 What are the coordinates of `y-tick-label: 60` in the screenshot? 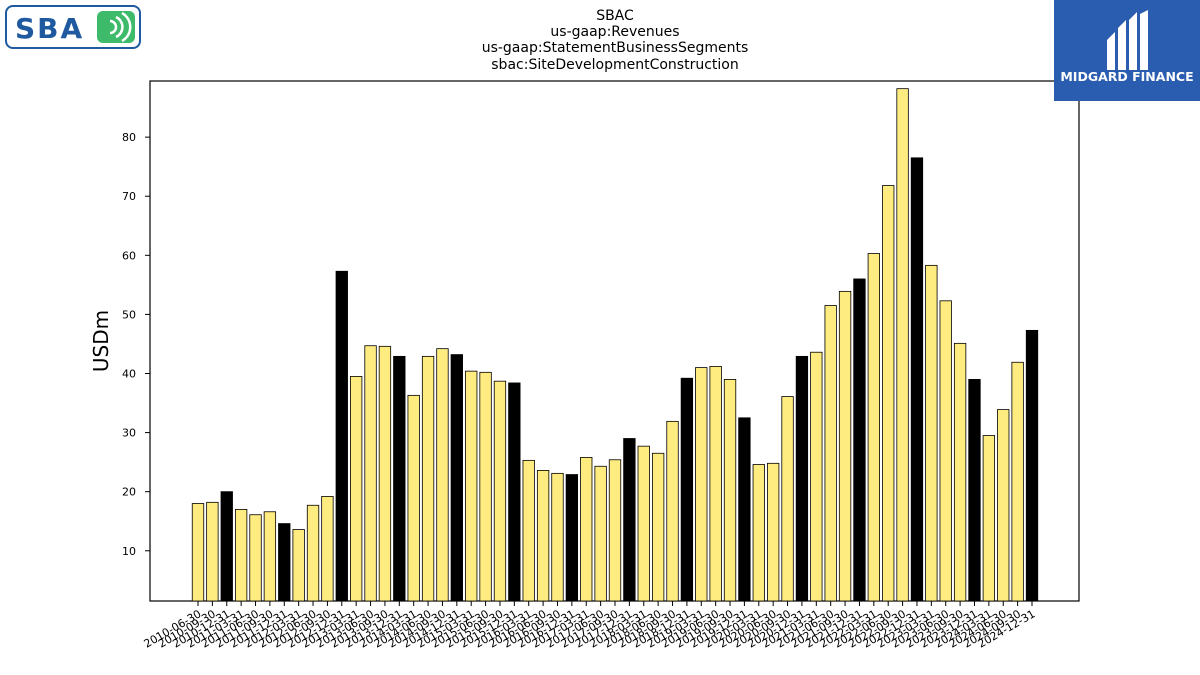 It's located at (129, 255).